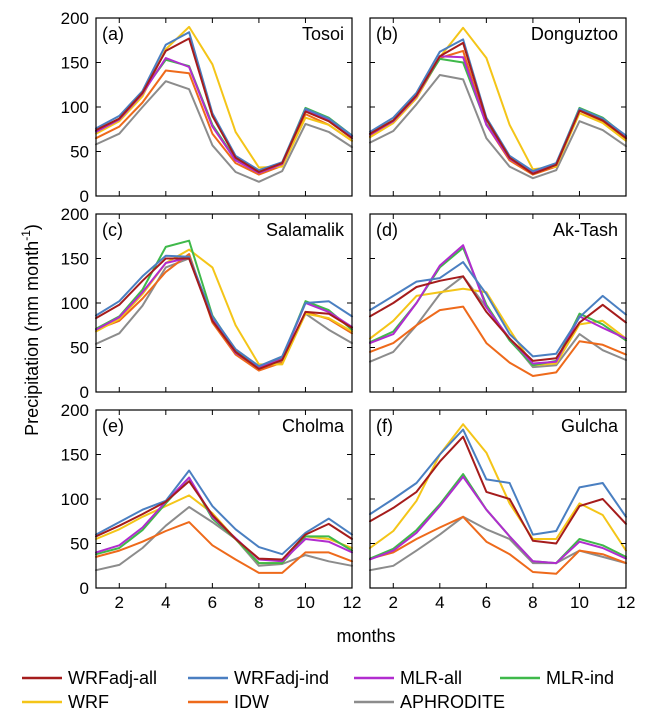 The height and width of the screenshot is (717, 648). I want to click on legend-label: APHRODITE, so click(452, 702).